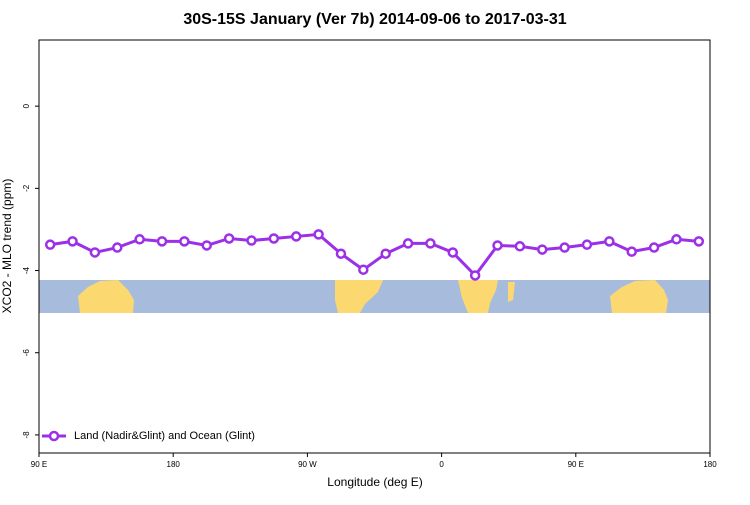  I want to click on x-axis-label: Longitude (deg E), so click(374, 482).